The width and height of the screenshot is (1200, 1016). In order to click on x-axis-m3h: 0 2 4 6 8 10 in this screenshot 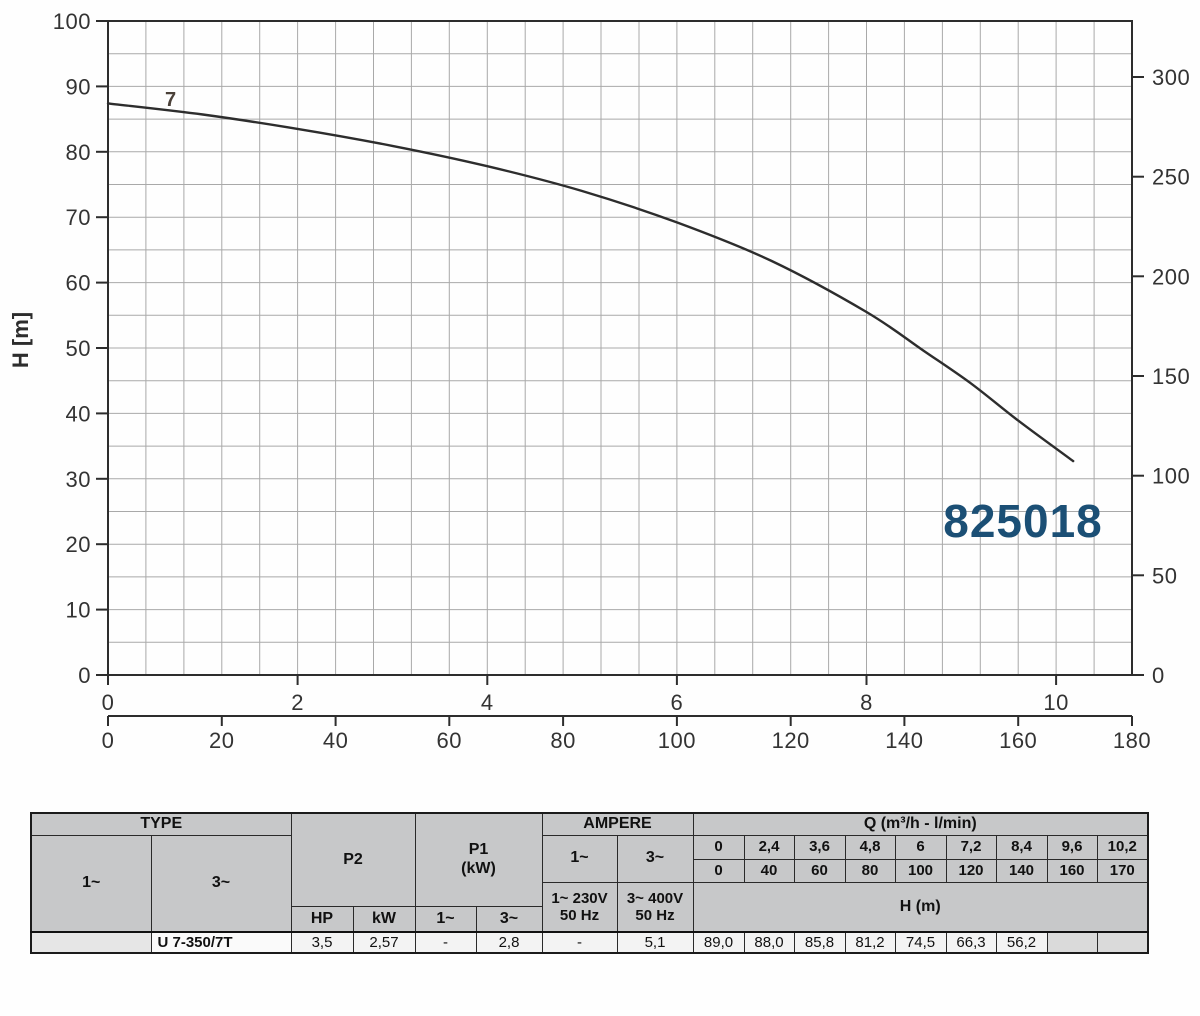, I will do `click(585, 695)`.